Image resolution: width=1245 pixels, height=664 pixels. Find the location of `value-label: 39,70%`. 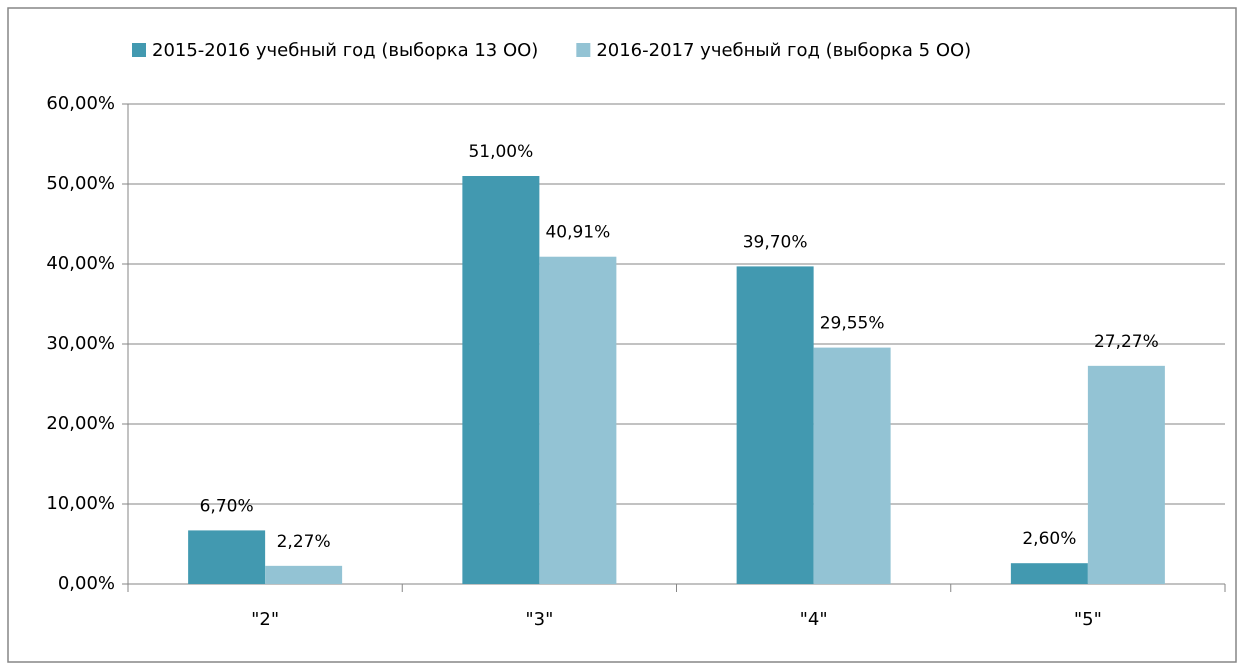

value-label: 39,70% is located at coordinates (775, 242).